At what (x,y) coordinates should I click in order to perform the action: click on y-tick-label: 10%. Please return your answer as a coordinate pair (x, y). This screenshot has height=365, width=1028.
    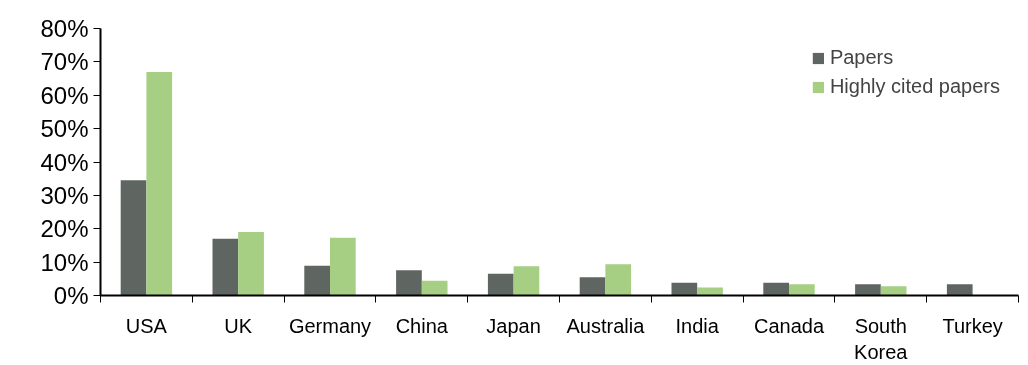
    Looking at the image, I should click on (64, 262).